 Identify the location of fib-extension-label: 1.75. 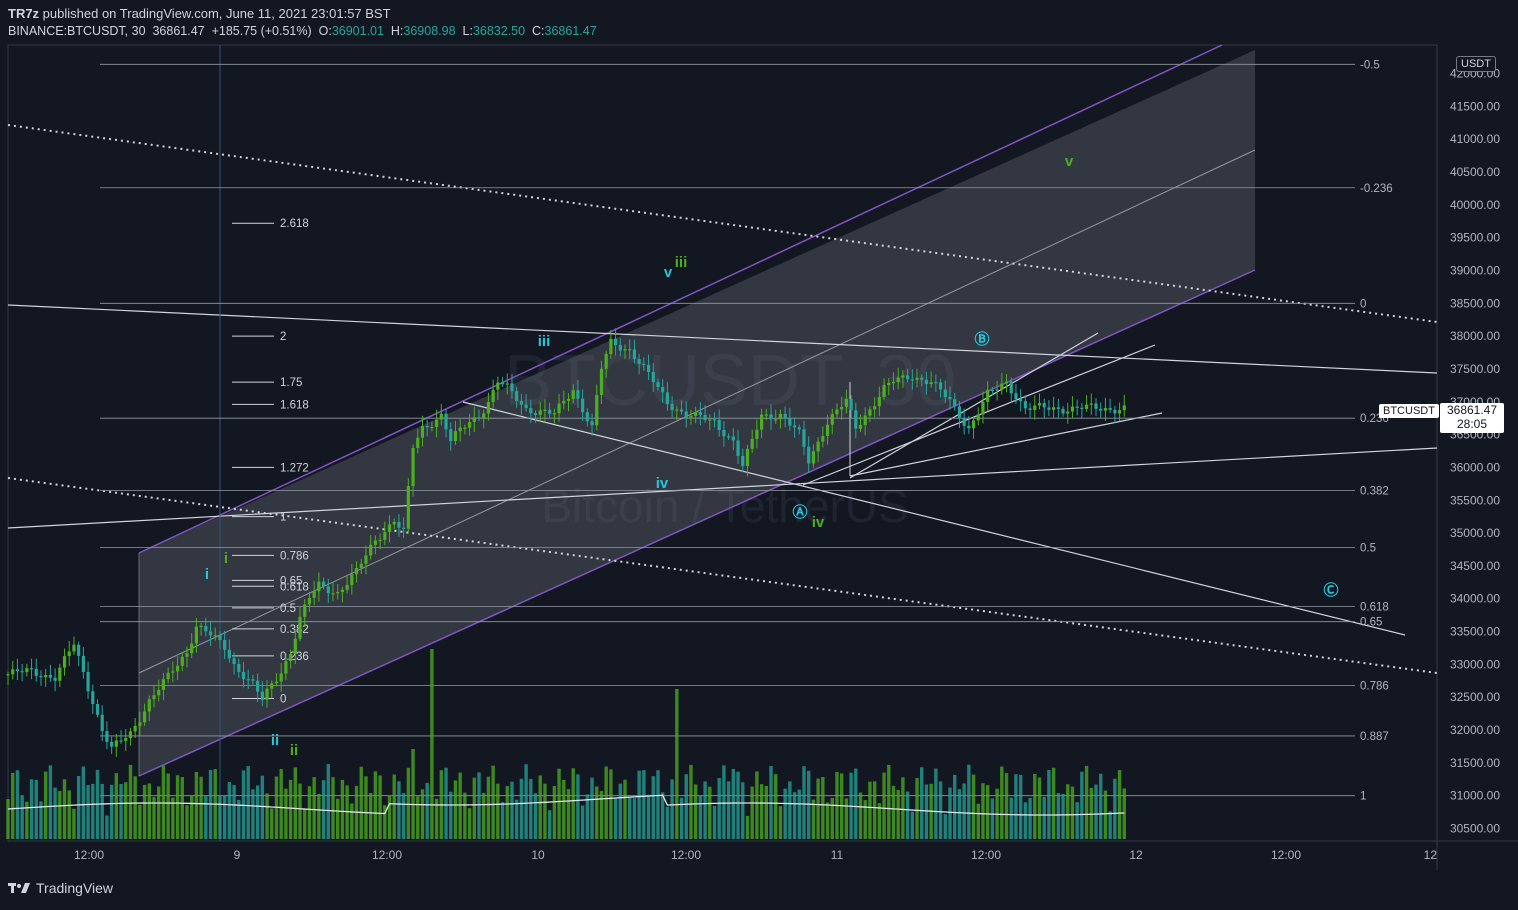
(291, 383).